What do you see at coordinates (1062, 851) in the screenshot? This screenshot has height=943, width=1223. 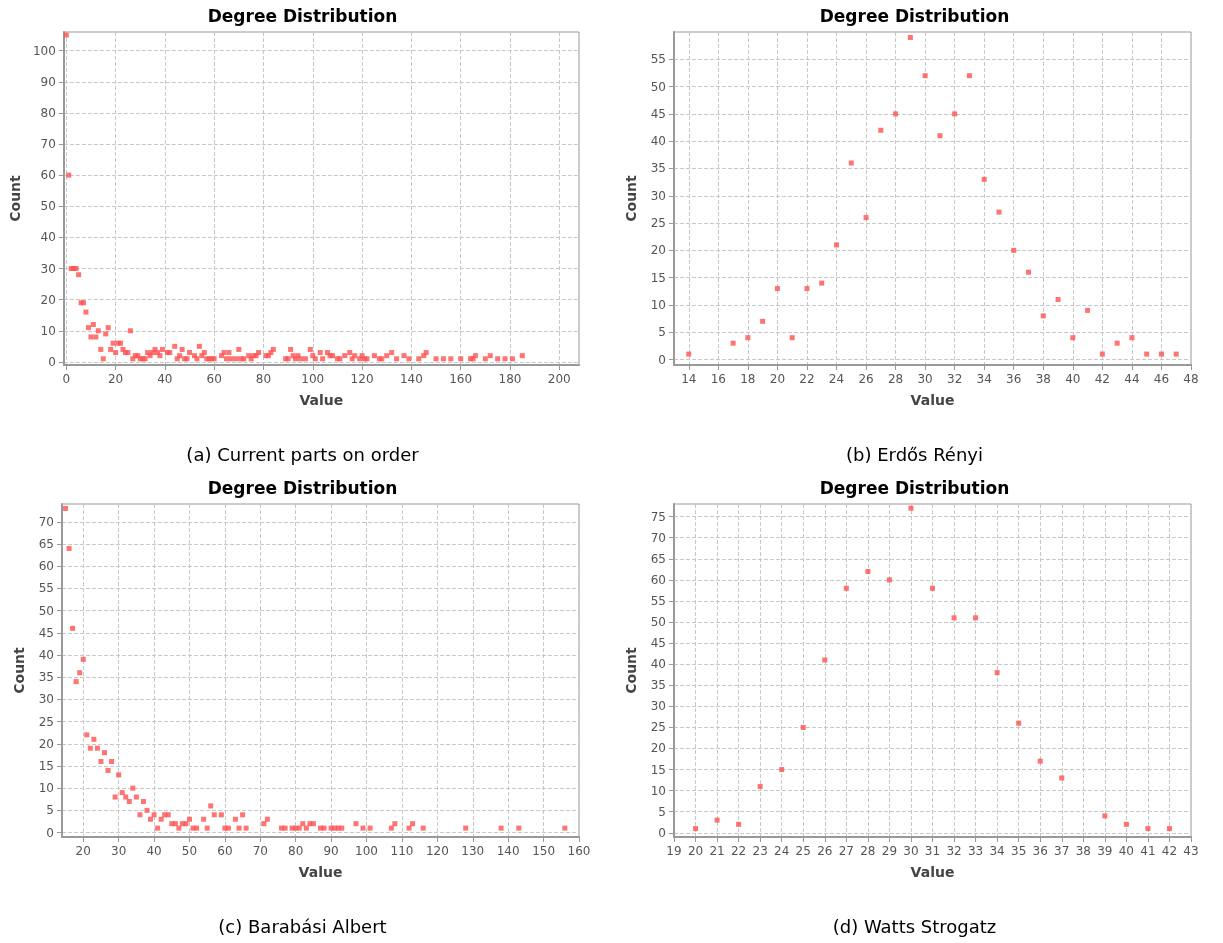 I see `x-tick-label: 37` at bounding box center [1062, 851].